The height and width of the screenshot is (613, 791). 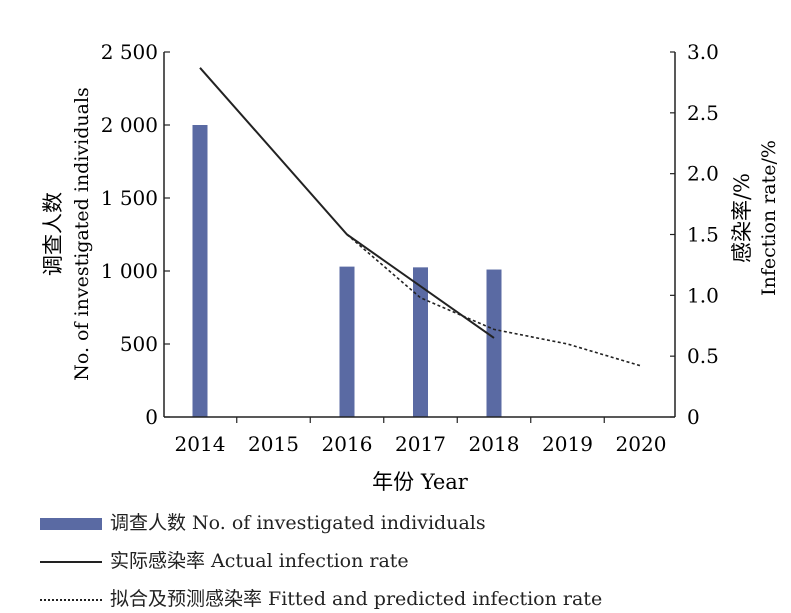 I want to click on legend-item-actual: 实际感染率 Actual infection rate, so click(x=224, y=559).